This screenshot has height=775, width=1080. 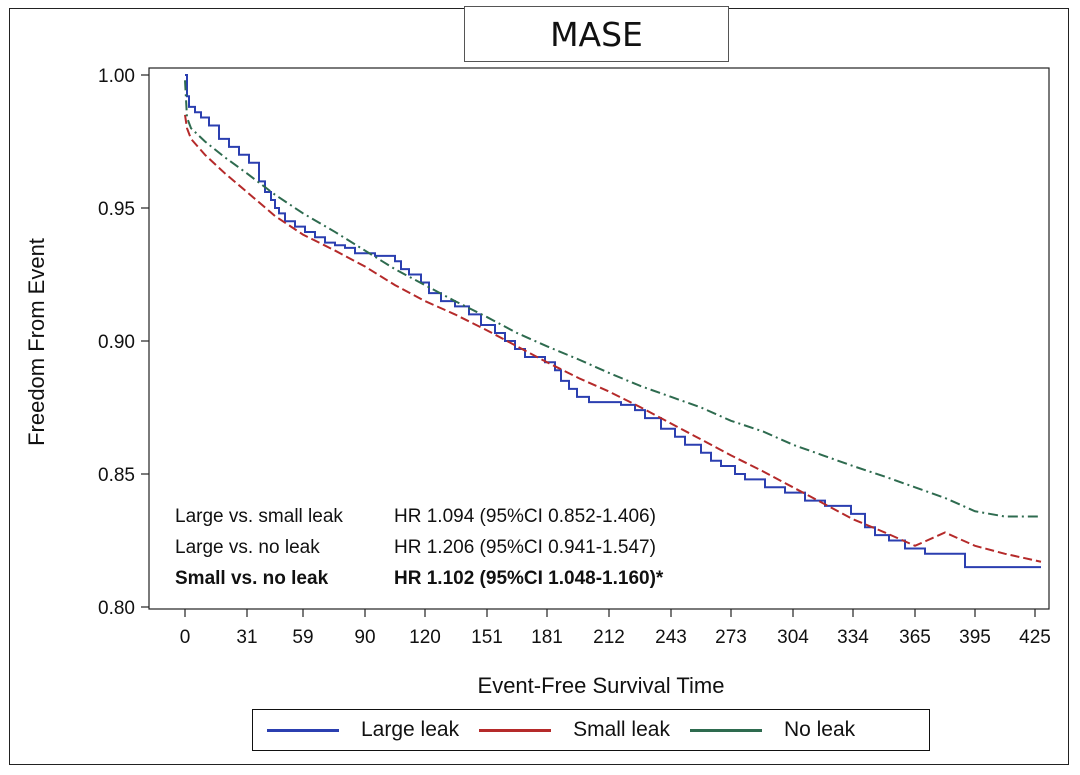 What do you see at coordinates (819, 729) in the screenshot?
I see `legend-label: No leak` at bounding box center [819, 729].